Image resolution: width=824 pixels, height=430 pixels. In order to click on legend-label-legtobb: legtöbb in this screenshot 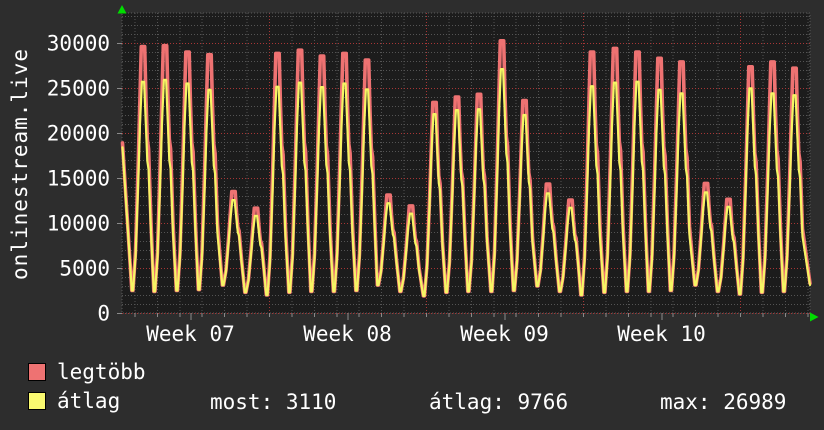, I will do `click(101, 372)`.